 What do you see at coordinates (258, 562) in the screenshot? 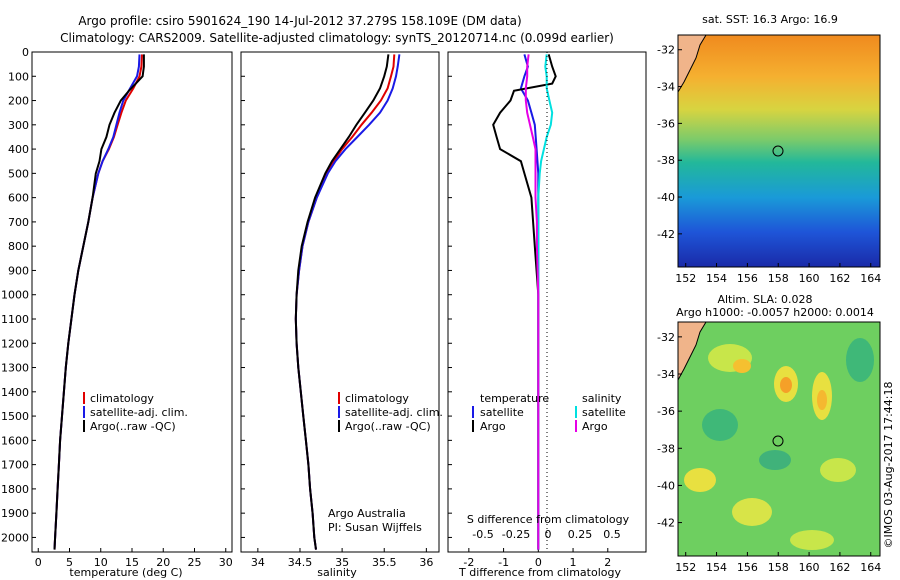
I see `x-tick-label: 34` at bounding box center [258, 562].